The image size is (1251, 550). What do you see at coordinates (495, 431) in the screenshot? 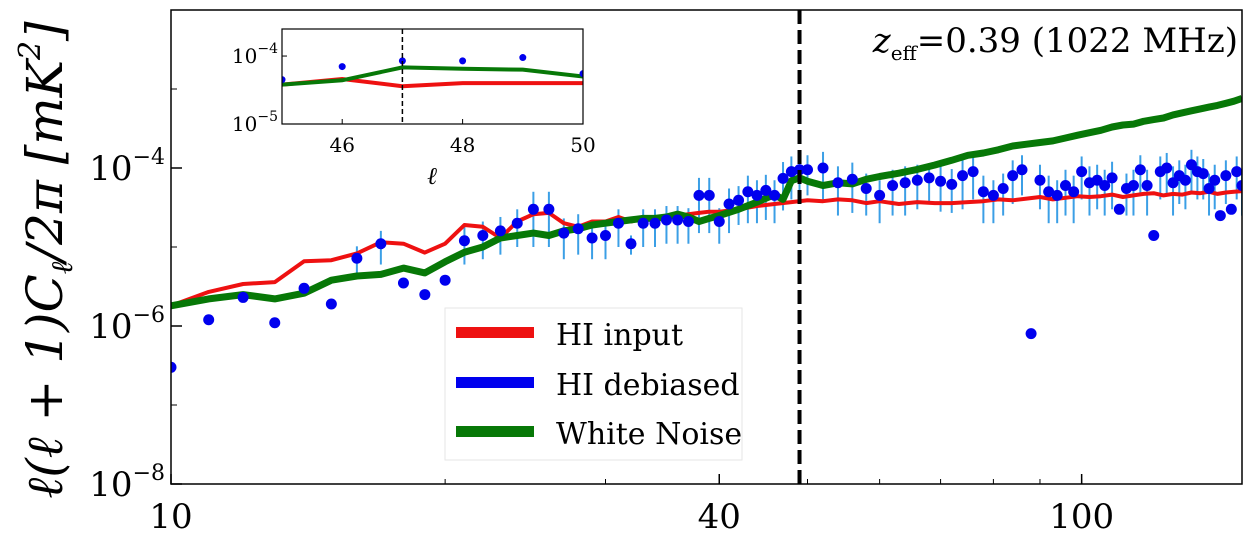
I see `legend-swatch-white-noise` at bounding box center [495, 431].